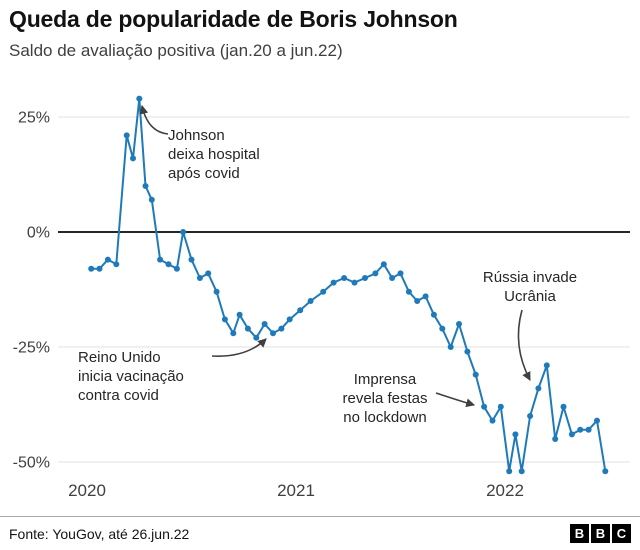 Image resolution: width=640 pixels, height=550 pixels. Describe the element at coordinates (524, 345) in the screenshot. I see `annotation-arrow-ucrania` at that location.